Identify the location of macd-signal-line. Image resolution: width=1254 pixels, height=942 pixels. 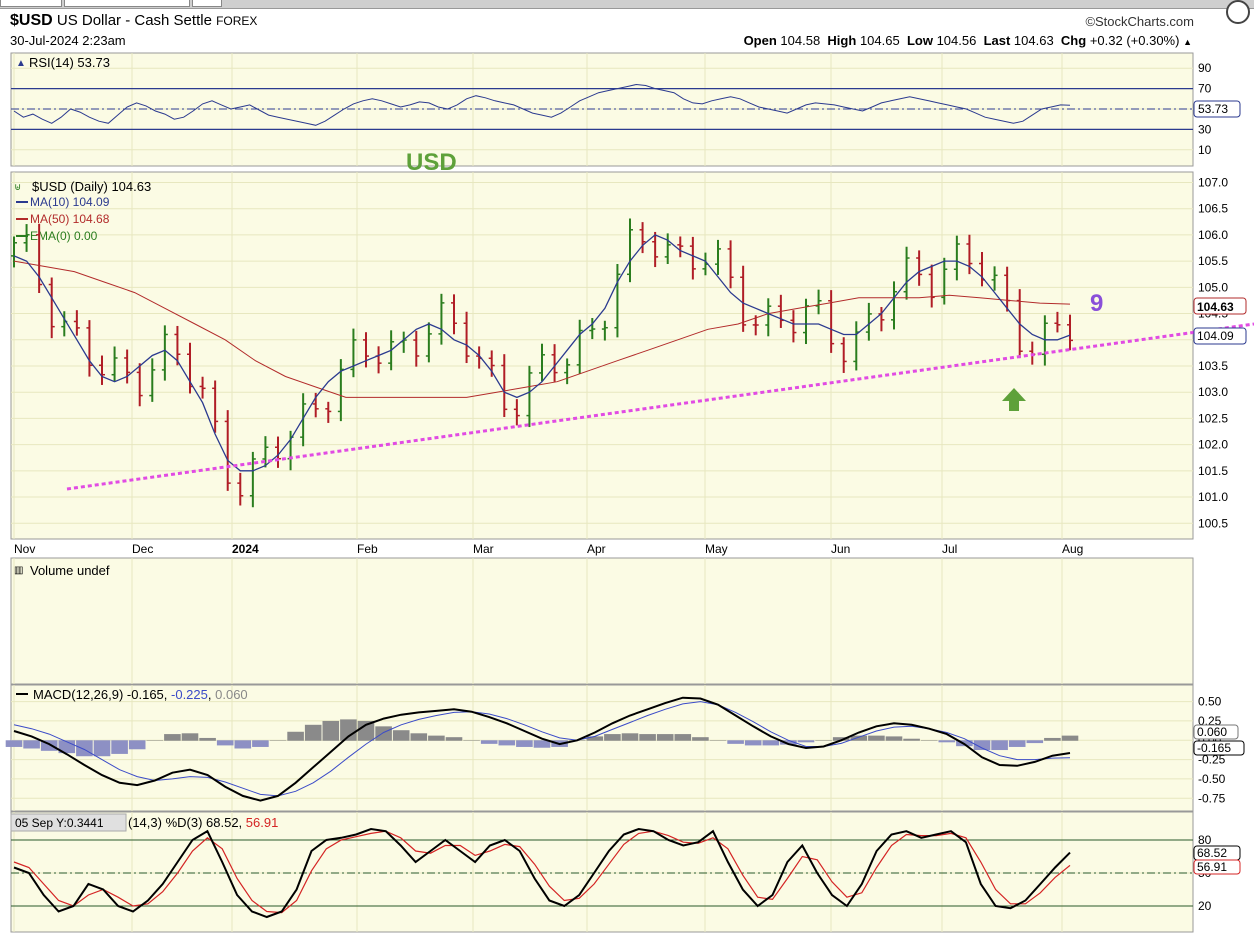
(542, 749).